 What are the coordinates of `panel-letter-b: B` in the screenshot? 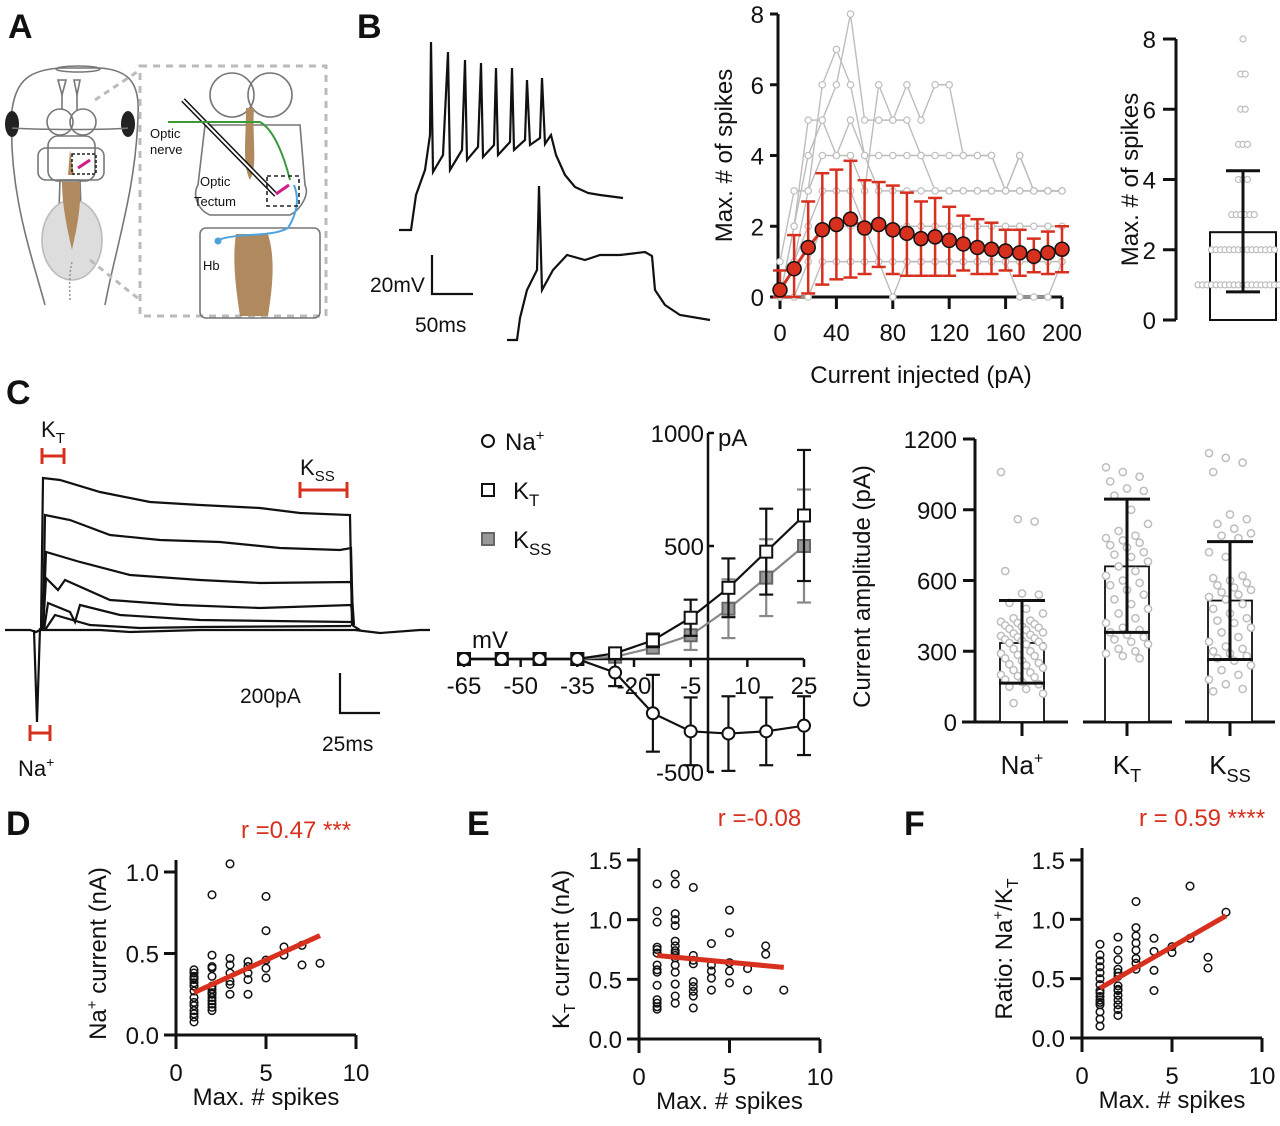 It's located at (369, 27).